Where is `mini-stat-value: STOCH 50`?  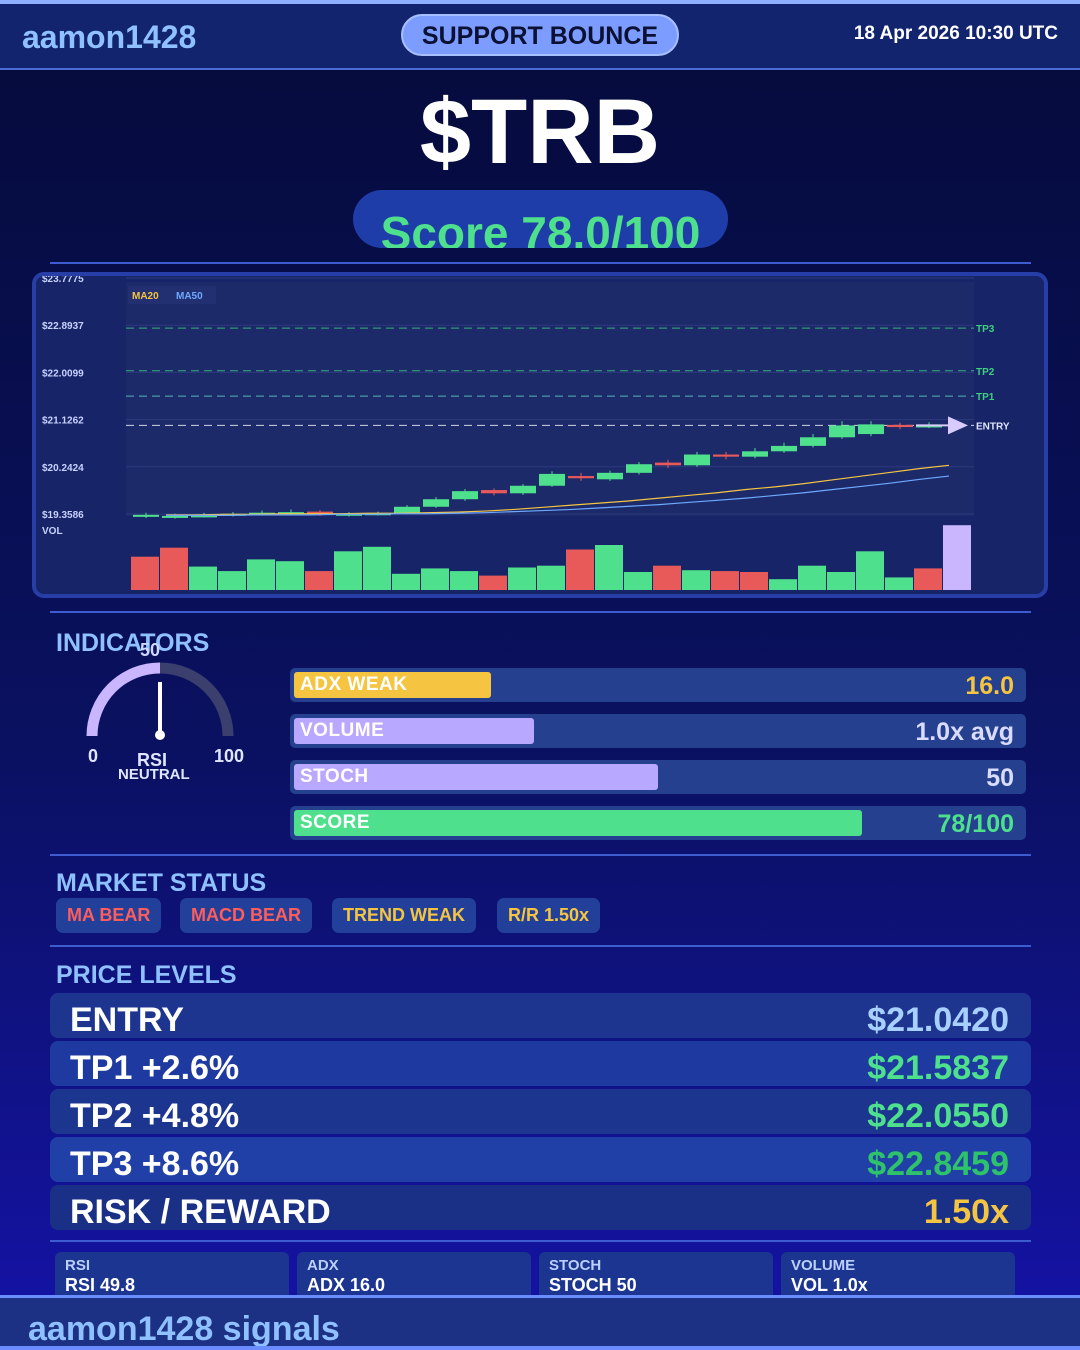 mini-stat-value: STOCH 50 is located at coordinates (593, 1285).